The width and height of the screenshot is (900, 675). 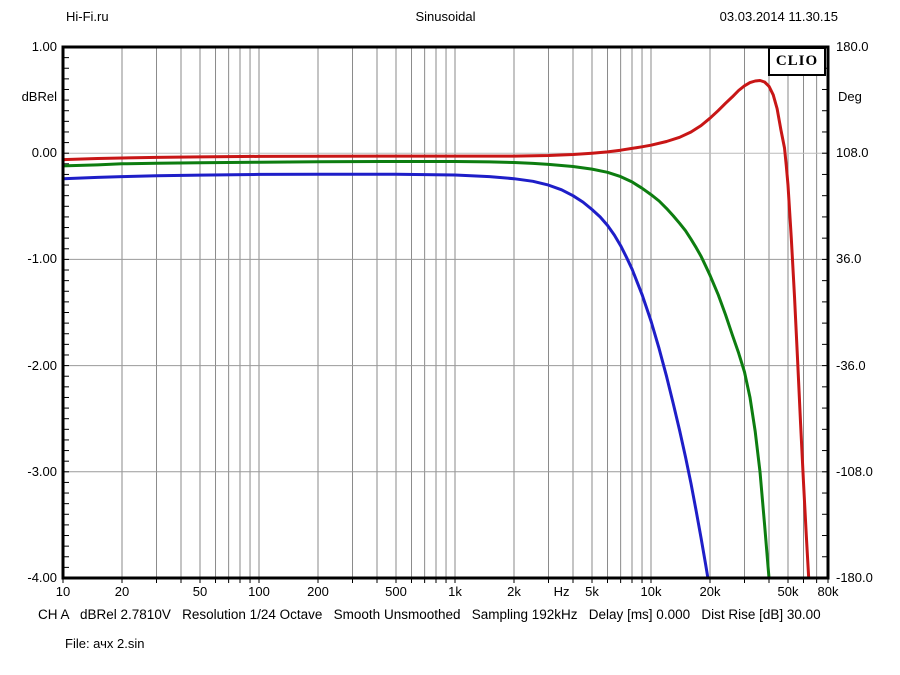 What do you see at coordinates (122, 591) in the screenshot?
I see `x-axis-tick-label: 20` at bounding box center [122, 591].